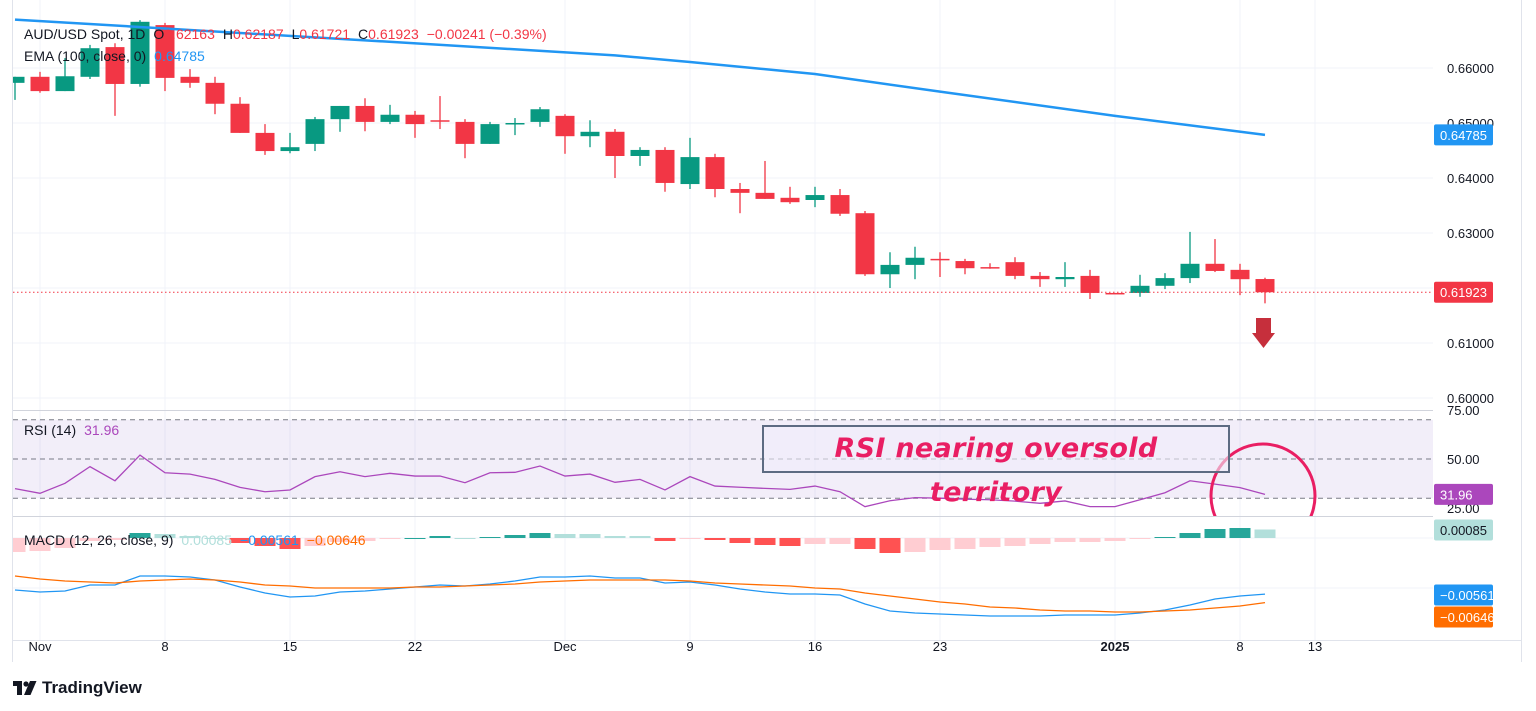 The image size is (1536, 711). What do you see at coordinates (1470, 398) in the screenshot?
I see `price-axis-label: 0.60000` at bounding box center [1470, 398].